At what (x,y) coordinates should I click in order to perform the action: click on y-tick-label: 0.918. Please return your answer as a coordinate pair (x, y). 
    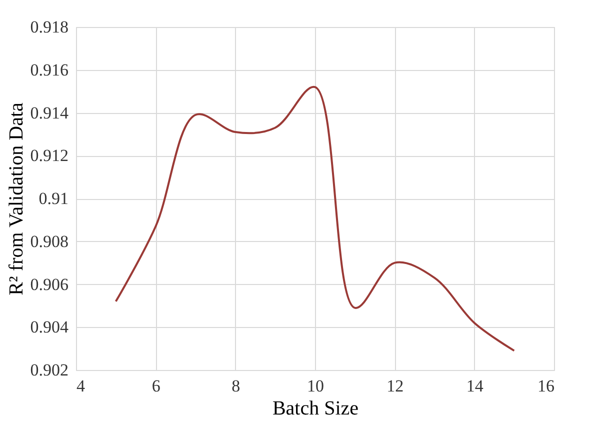
    Looking at the image, I should click on (49, 27).